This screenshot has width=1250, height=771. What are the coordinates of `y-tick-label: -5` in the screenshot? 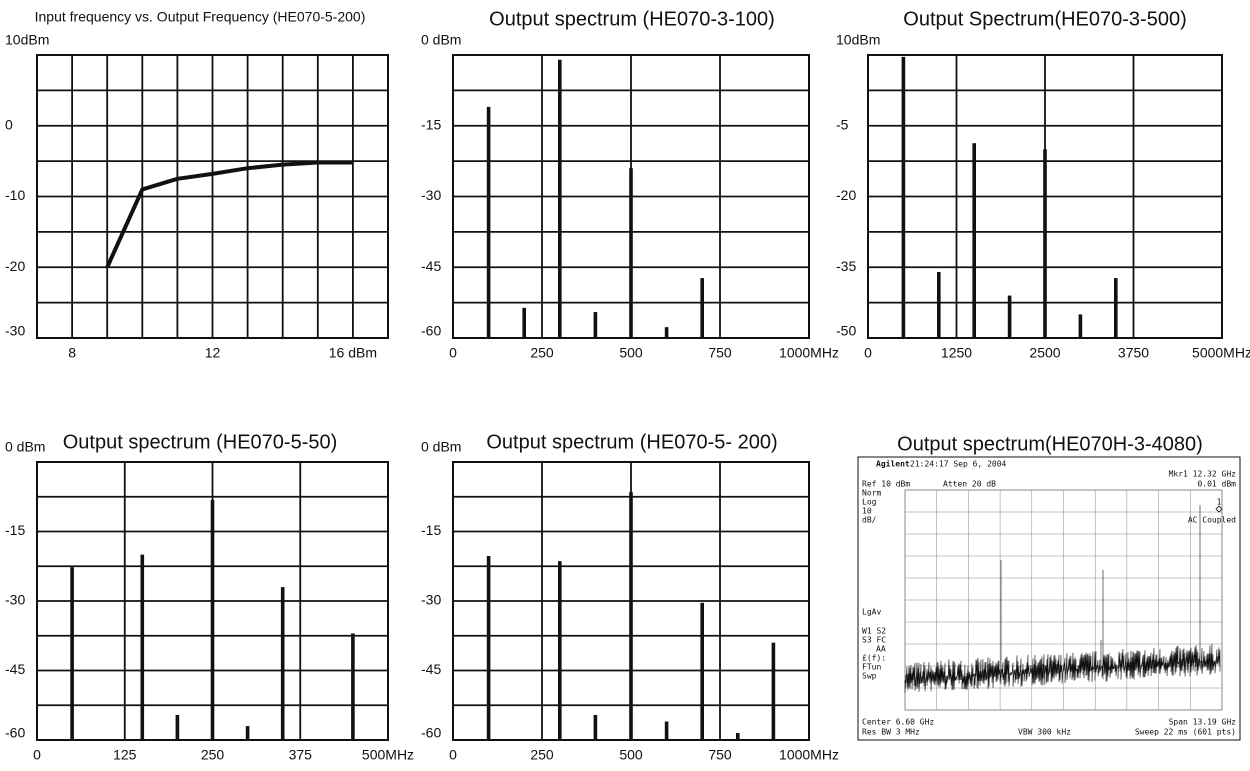 It's located at (842, 124).